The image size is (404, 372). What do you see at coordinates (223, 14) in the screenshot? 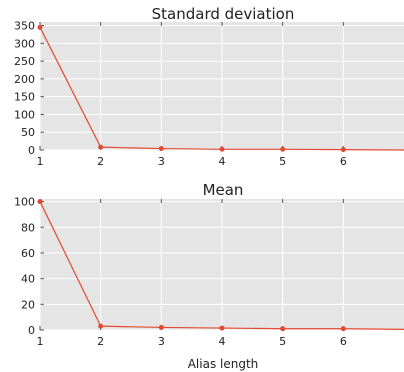
I see `std-title: Standard deviation` at bounding box center [223, 14].